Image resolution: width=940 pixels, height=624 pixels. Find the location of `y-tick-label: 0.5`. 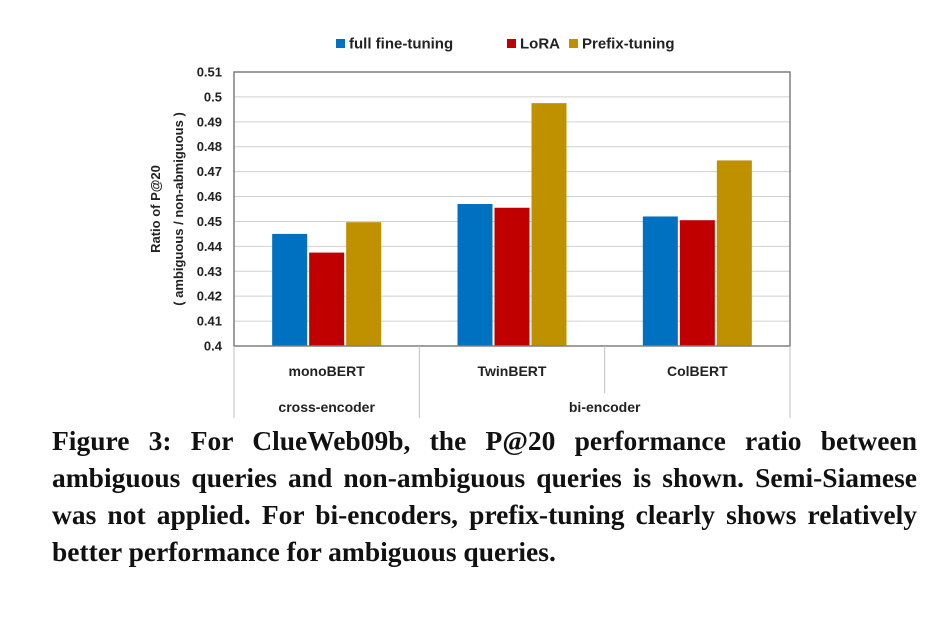

y-tick-label: 0.5 is located at coordinates (213, 96).